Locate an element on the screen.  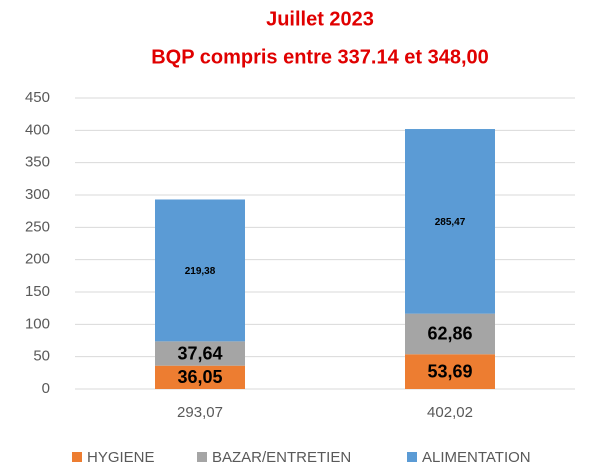
chart-subtitle: BQP compris entre 337.14 et 348,00 is located at coordinates (320, 57).